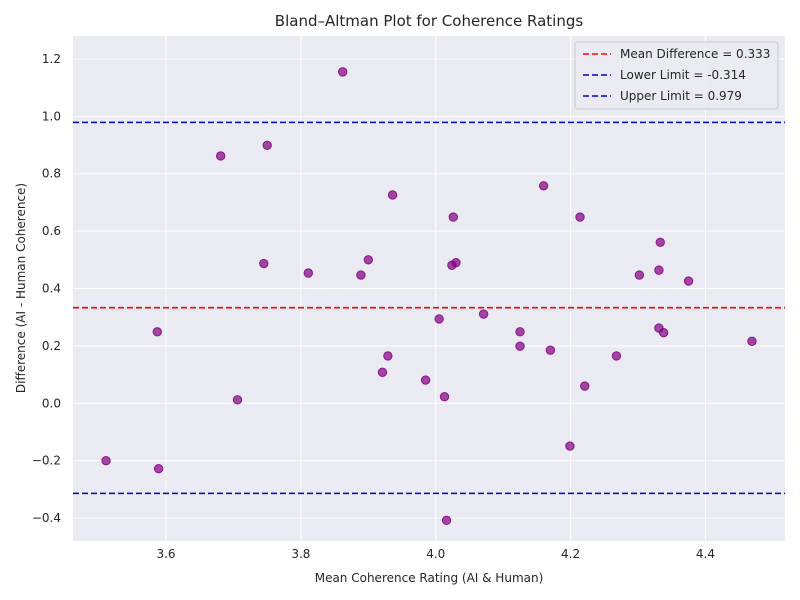  Describe the element at coordinates (51, 116) in the screenshot. I see `y-tick-label: 1.0` at that location.